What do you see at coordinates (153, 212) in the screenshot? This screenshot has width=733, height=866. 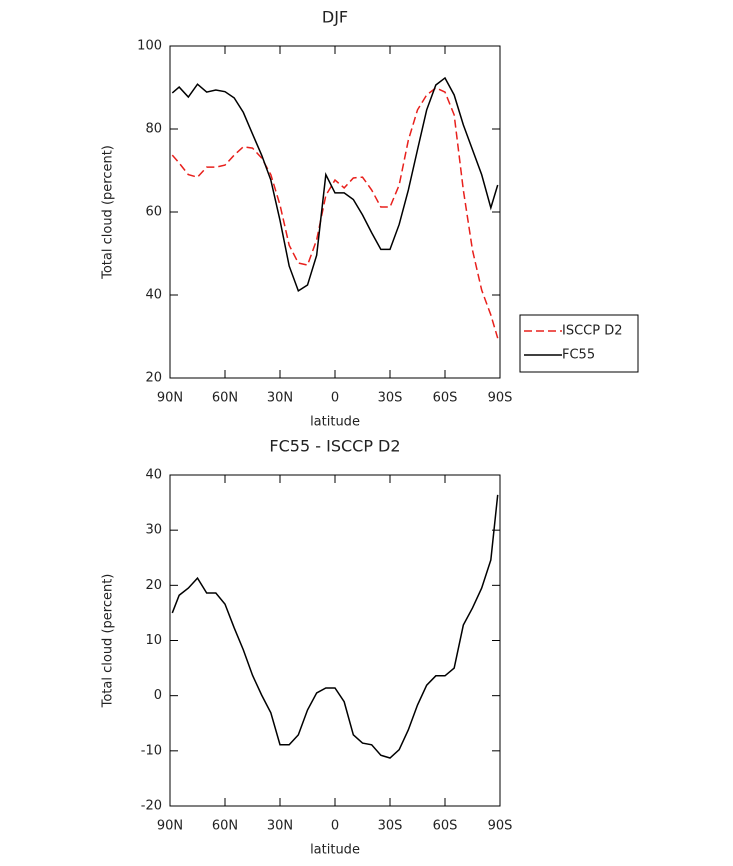 I see `y-tick-label: 60` at bounding box center [153, 212].